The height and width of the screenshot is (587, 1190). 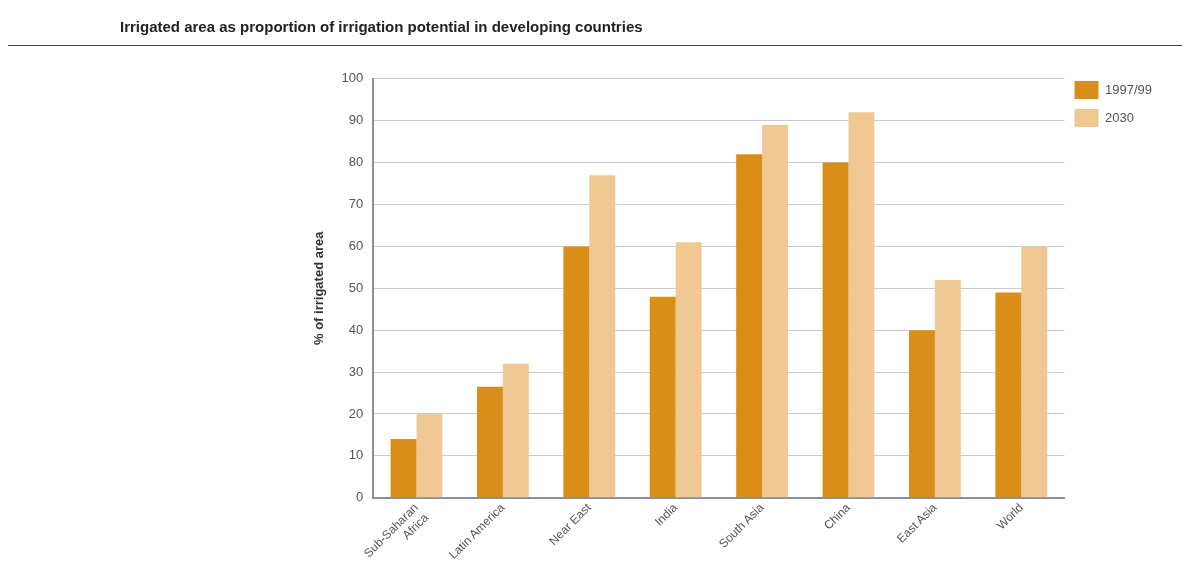 I want to click on y-tick-label: 0, so click(x=360, y=497).